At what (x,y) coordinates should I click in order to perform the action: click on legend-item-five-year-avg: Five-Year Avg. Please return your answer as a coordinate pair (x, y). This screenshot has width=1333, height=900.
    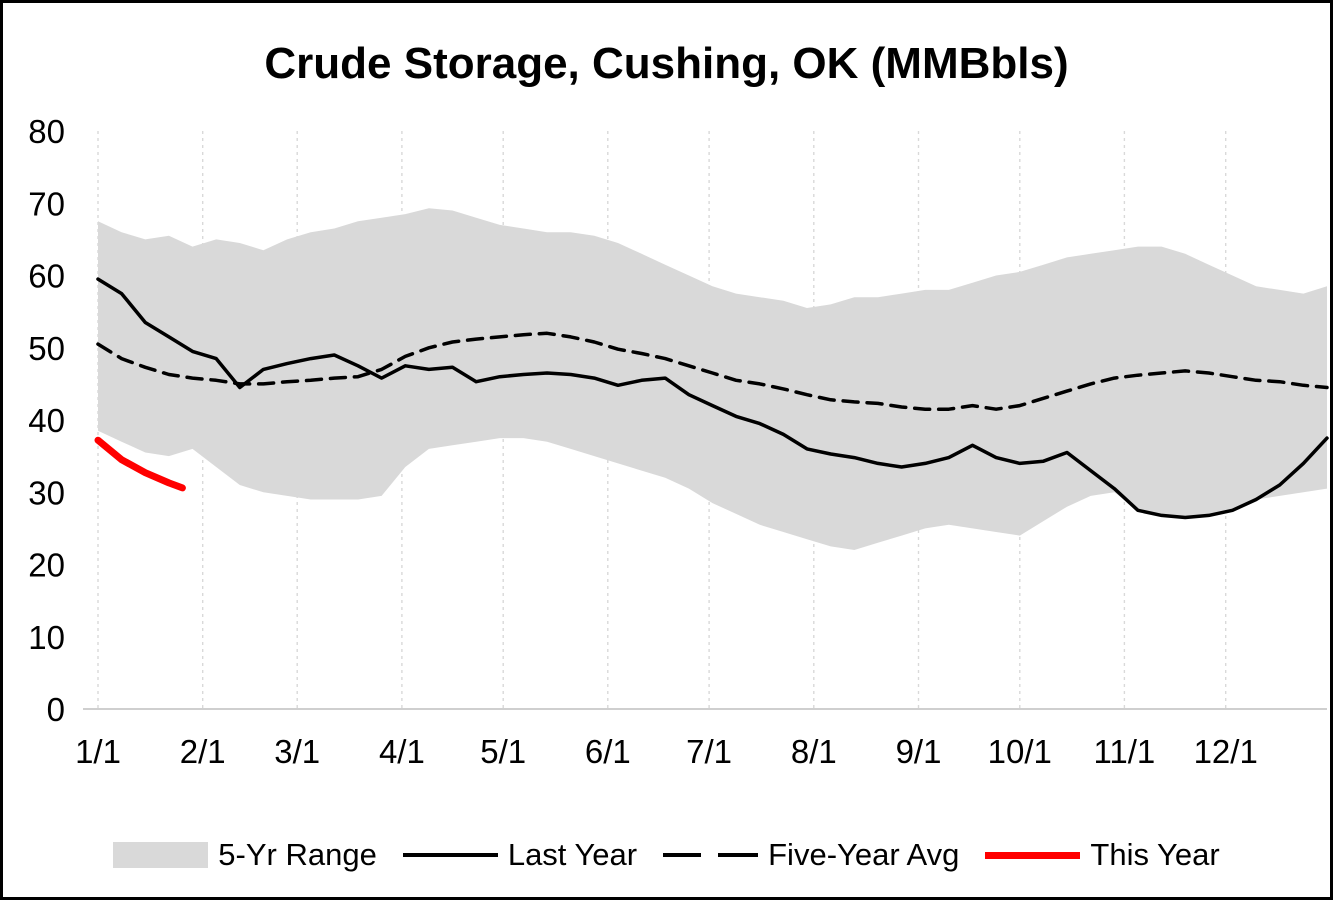
    Looking at the image, I should click on (811, 855).